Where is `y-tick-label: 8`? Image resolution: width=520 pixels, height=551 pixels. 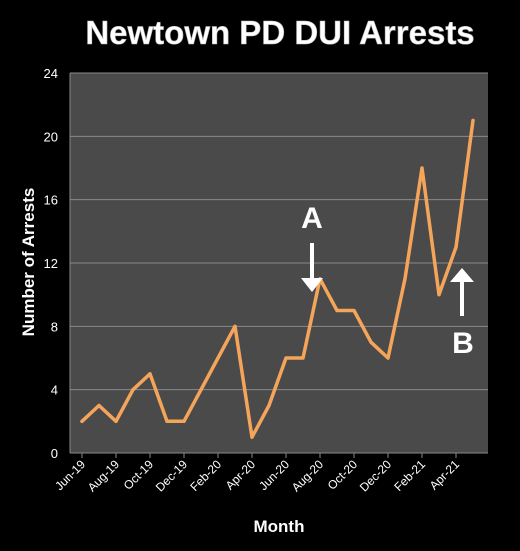 y-tick-label: 8 is located at coordinates (54, 326).